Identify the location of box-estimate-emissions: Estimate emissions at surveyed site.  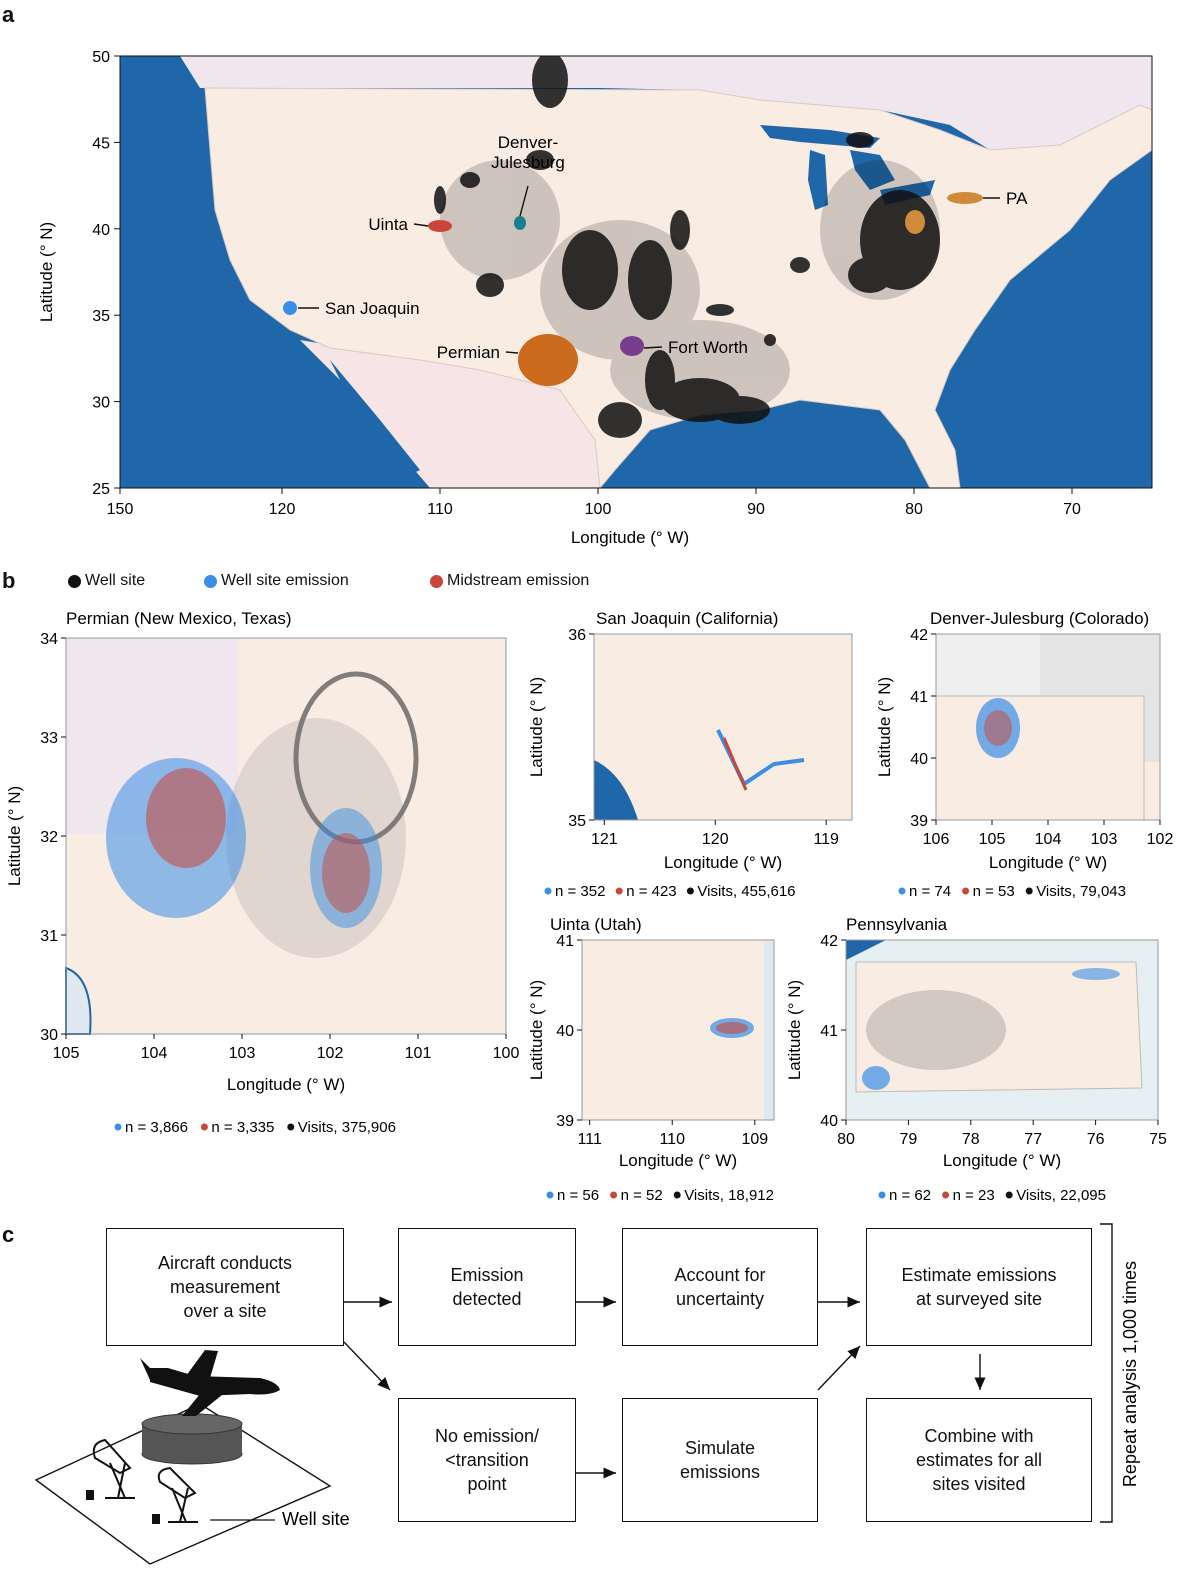
(979, 1287).